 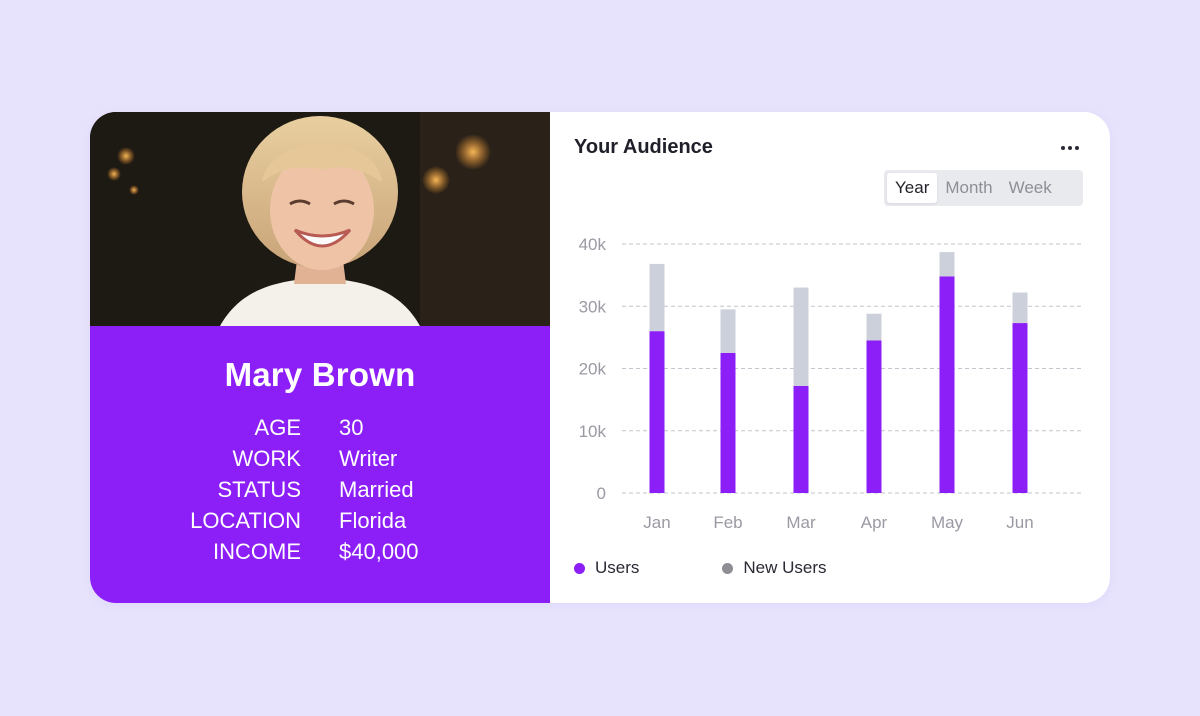 I want to click on profile-name: Mary Brown, so click(x=320, y=374).